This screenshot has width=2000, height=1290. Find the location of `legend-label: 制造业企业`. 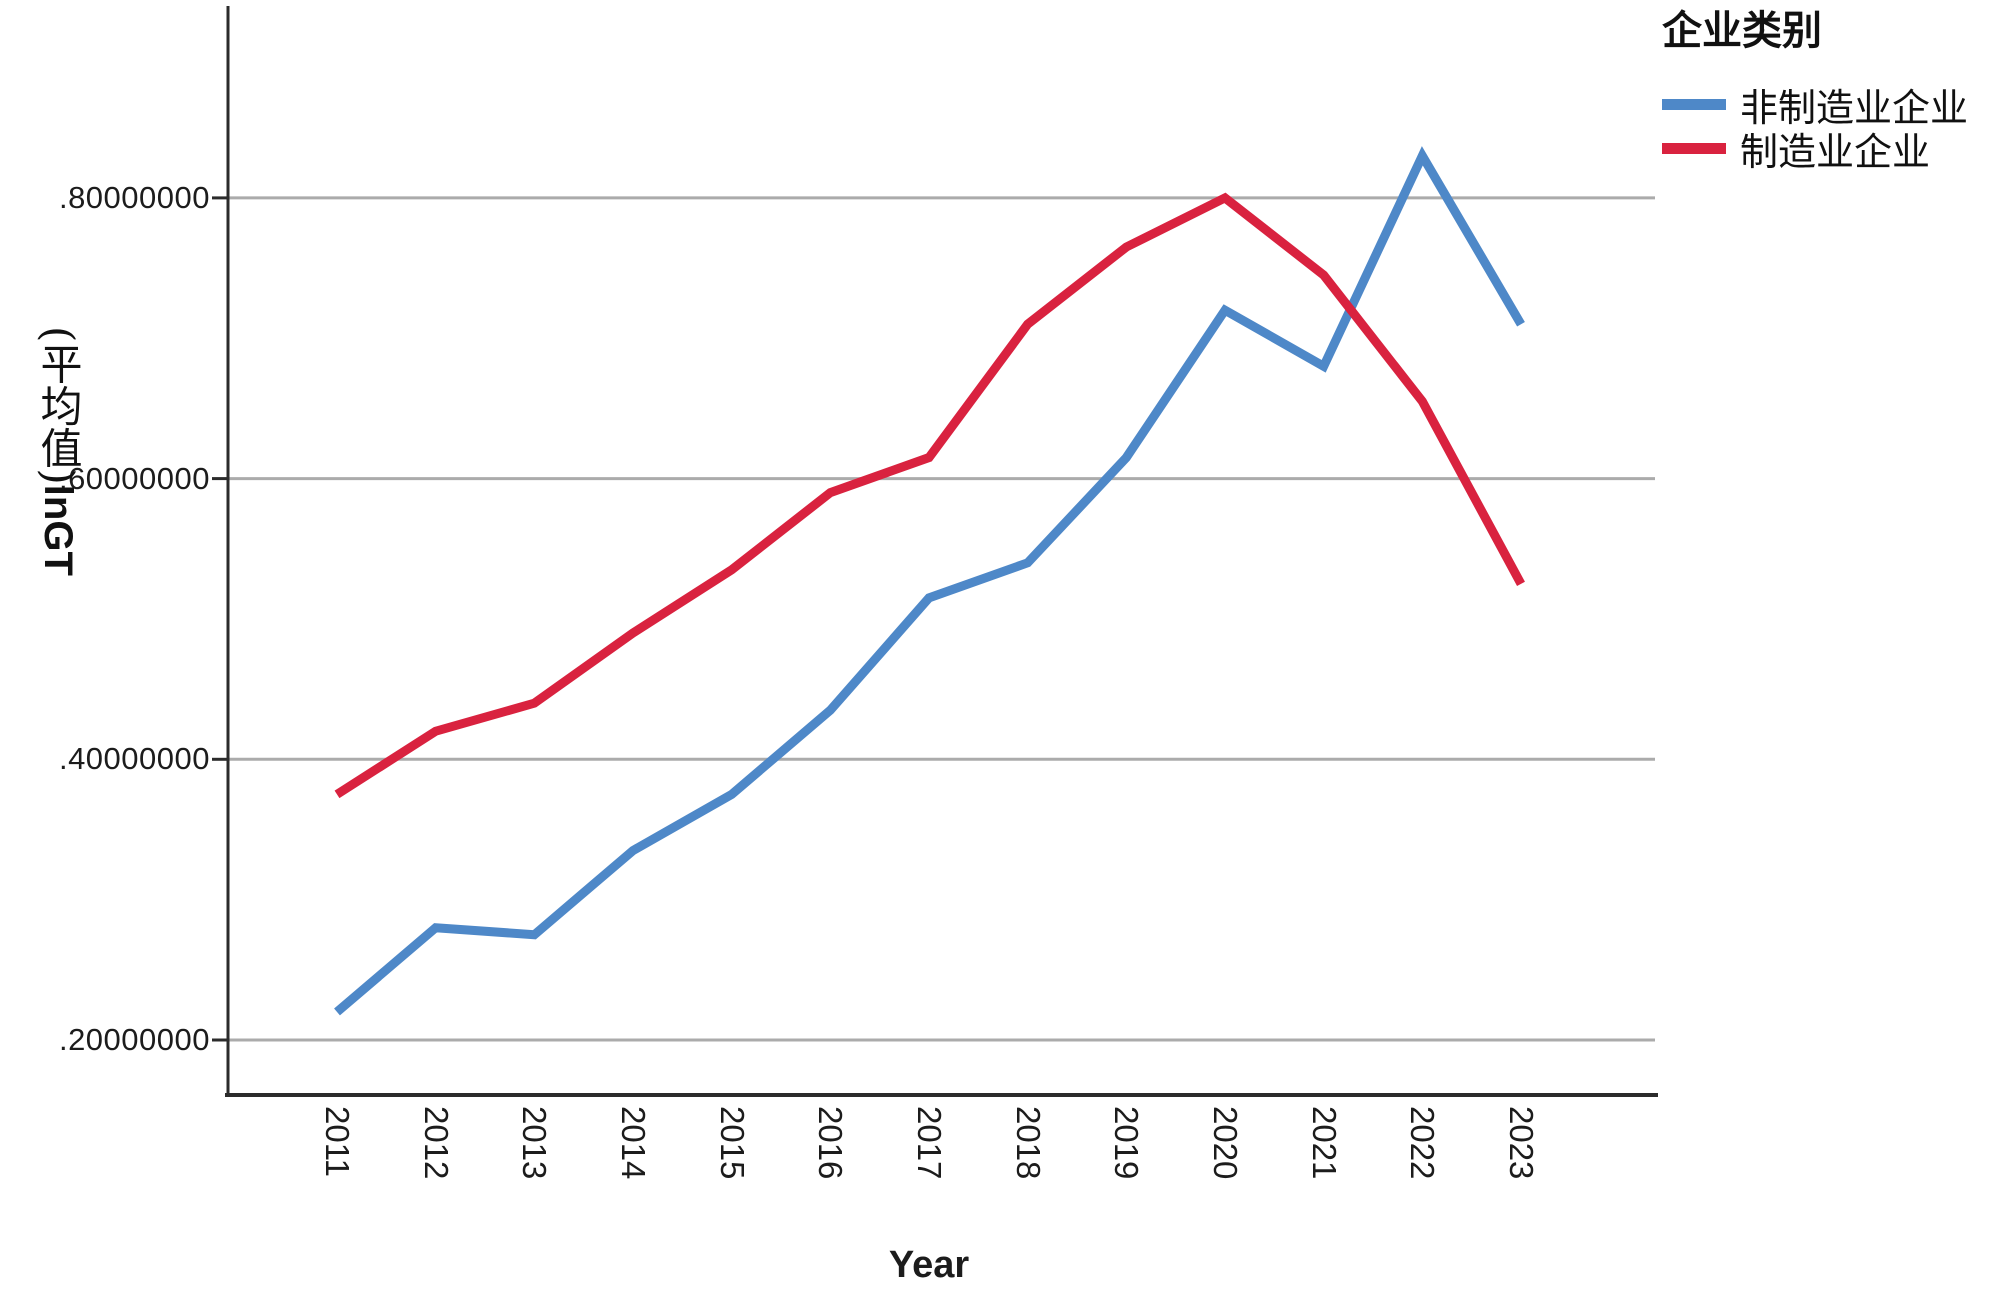

legend-label: 制造业企业 is located at coordinates (1835, 151).